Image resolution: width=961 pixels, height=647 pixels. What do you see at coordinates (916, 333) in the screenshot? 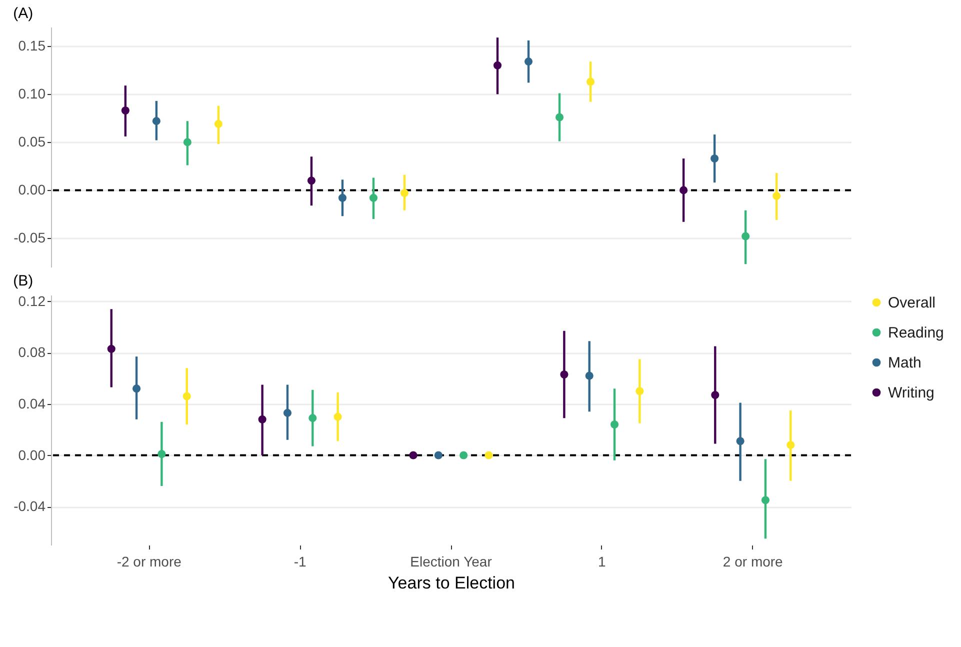
I see `legend-label: Reading` at bounding box center [916, 333].